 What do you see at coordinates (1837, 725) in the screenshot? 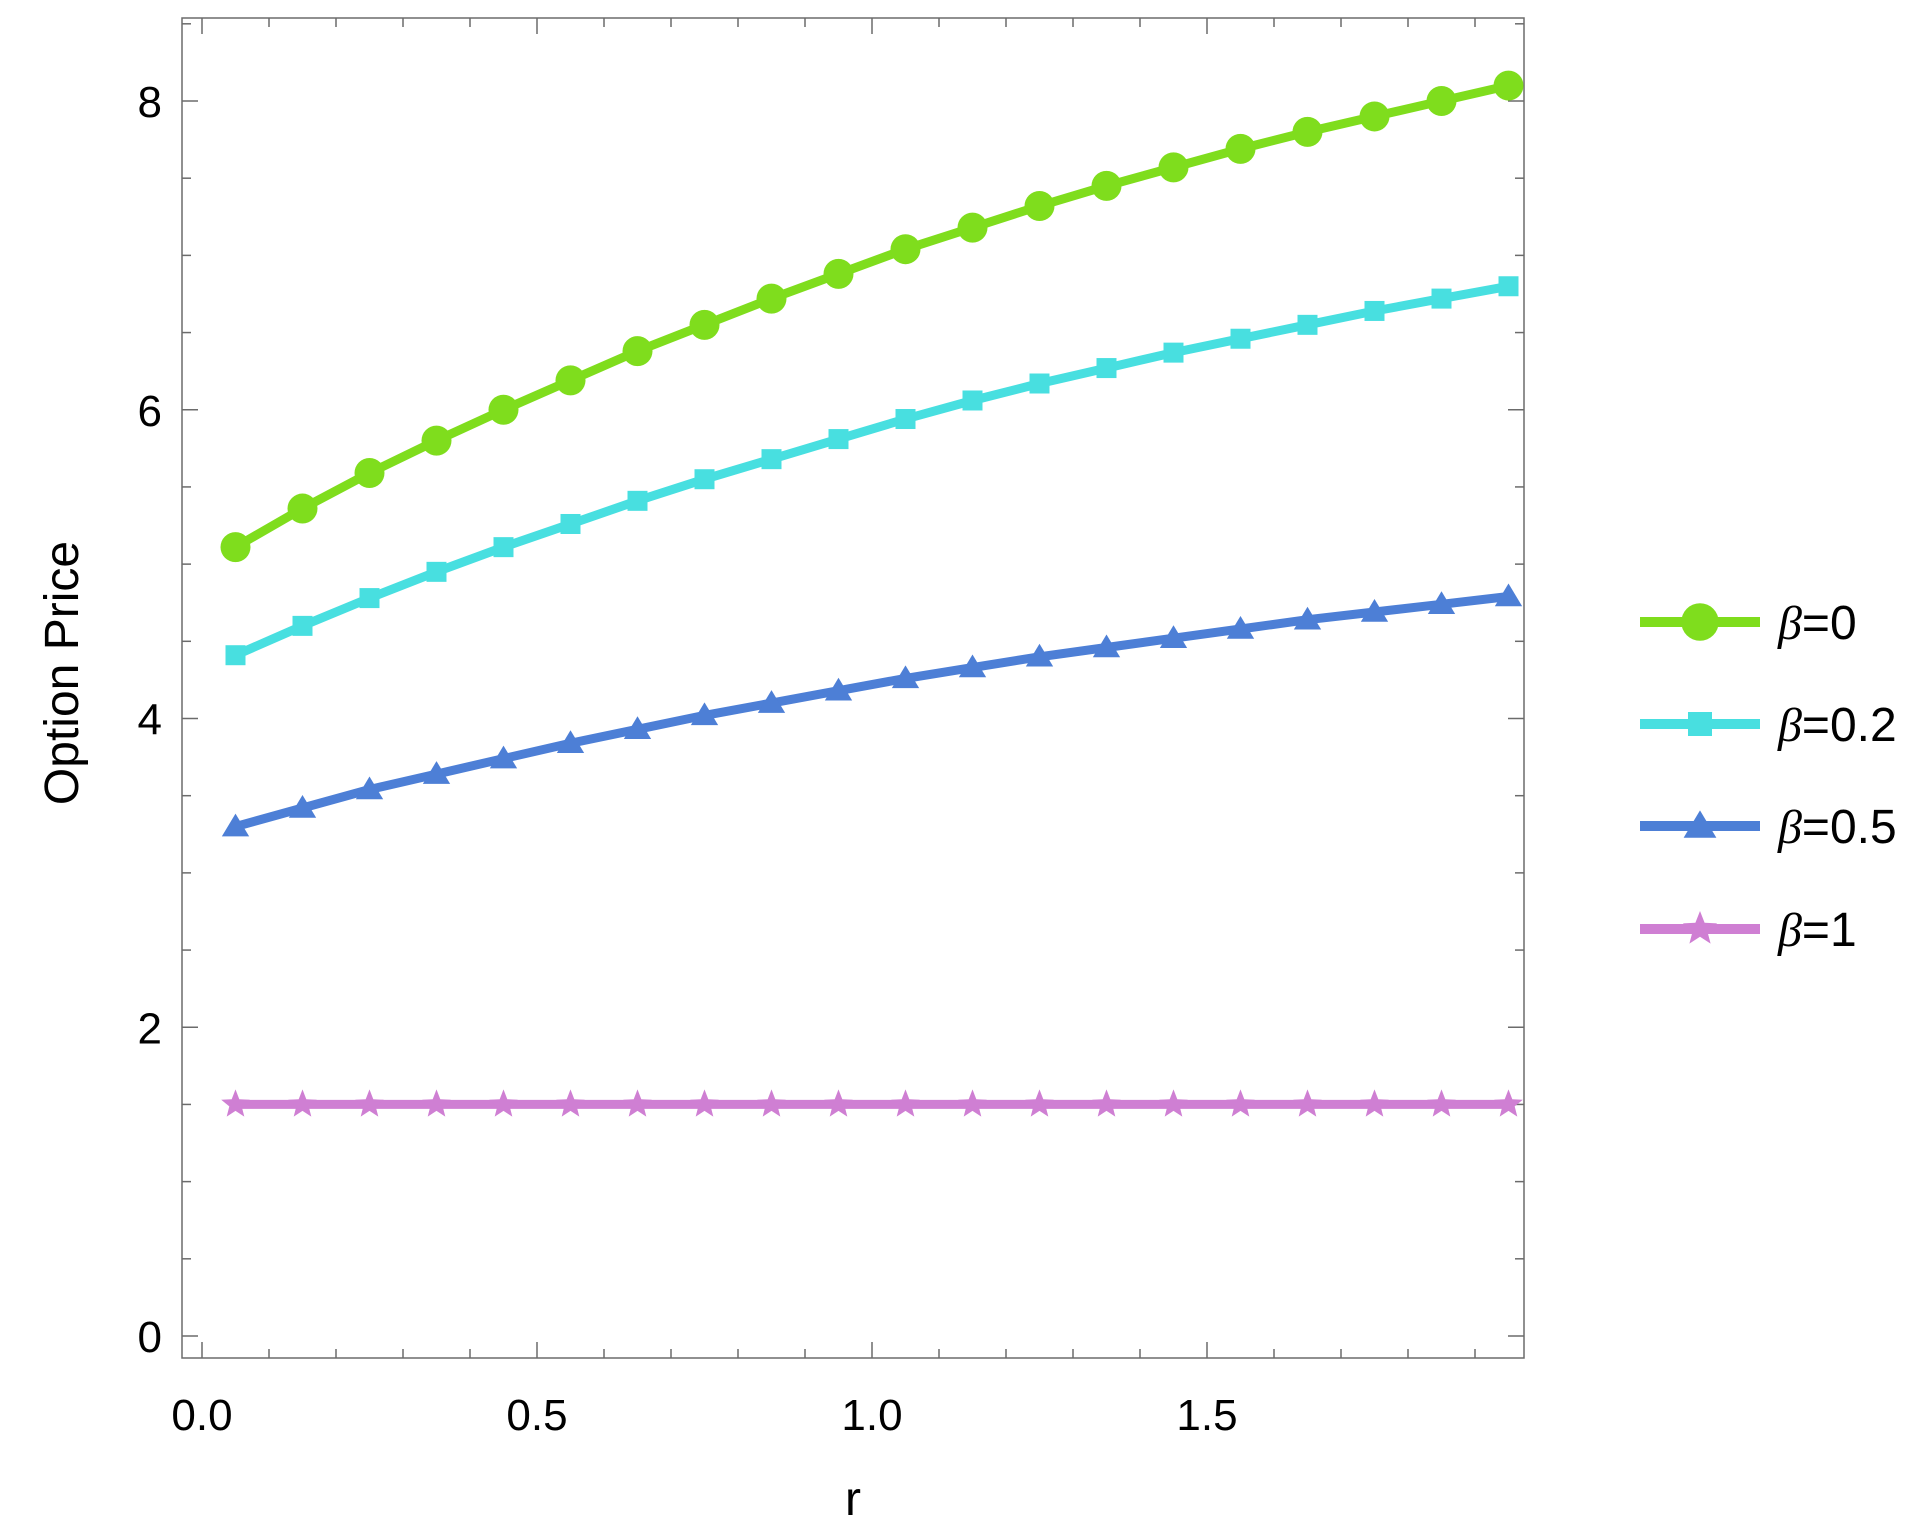
I see `legend-label: β=0.2` at bounding box center [1837, 725].